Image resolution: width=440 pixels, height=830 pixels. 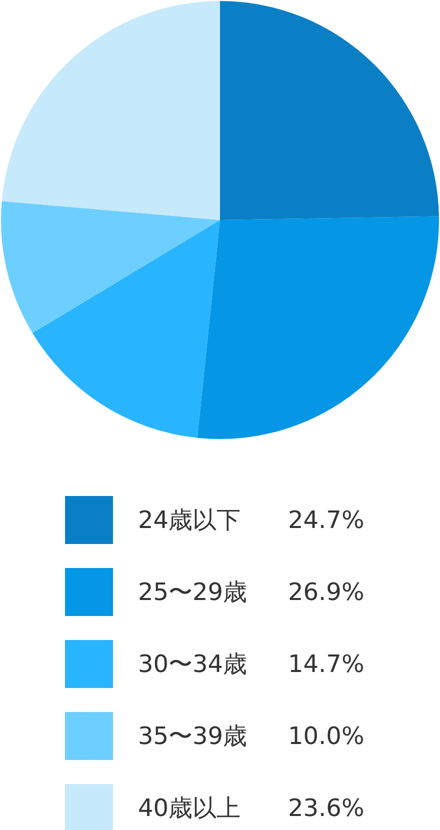 I want to click on legend-label: 40歳以上, so click(x=190, y=808).